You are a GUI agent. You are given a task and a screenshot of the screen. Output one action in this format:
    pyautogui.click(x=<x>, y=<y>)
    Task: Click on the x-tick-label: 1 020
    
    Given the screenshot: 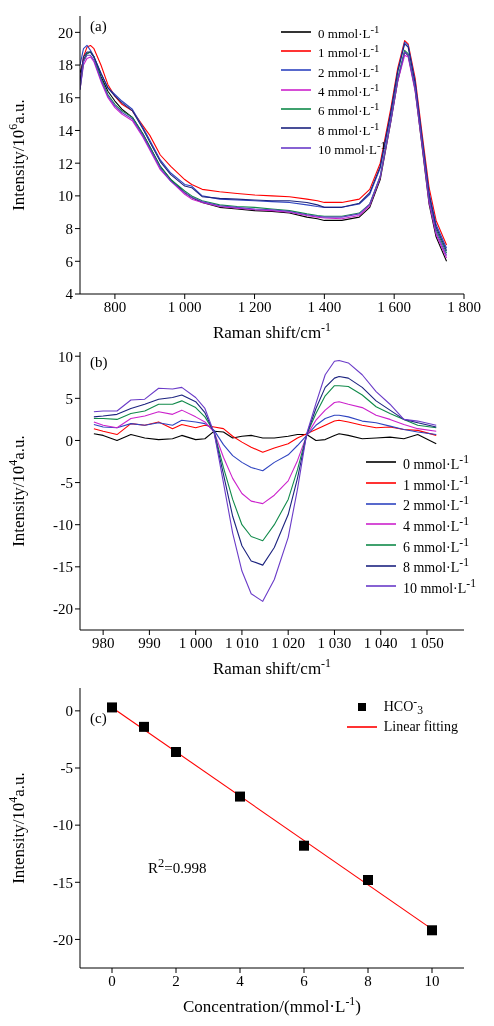 What is the action you would take?
    pyautogui.click(x=288, y=642)
    